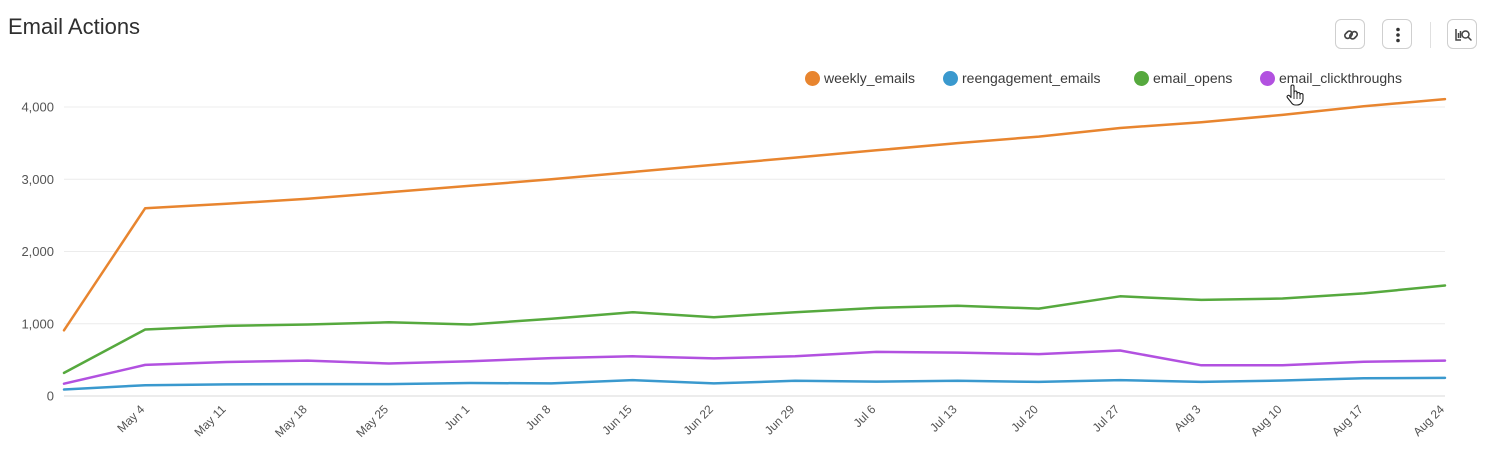 The image size is (1489, 474). I want to click on x-tick-label: Jun 22, so click(699, 420).